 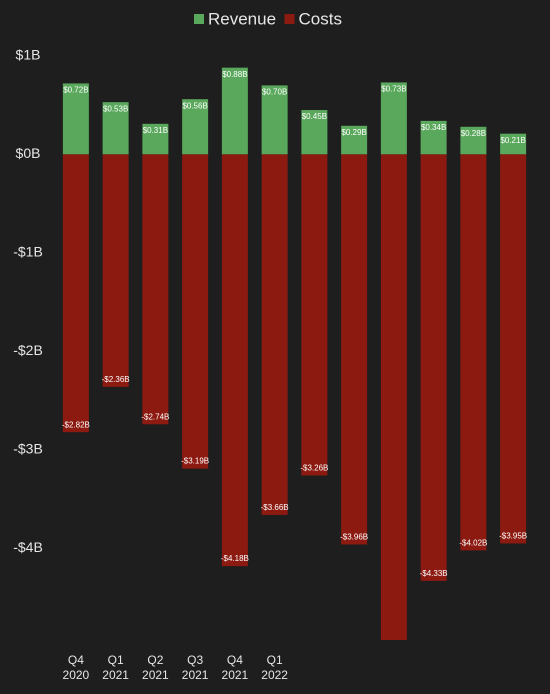 What do you see at coordinates (28, 547) in the screenshot?
I see `y-tick-label: -$4B` at bounding box center [28, 547].